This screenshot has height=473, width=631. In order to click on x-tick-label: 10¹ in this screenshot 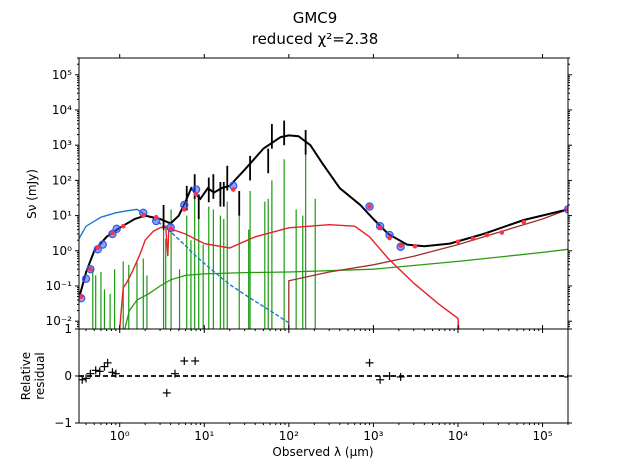, I will do `click(204, 436)`.